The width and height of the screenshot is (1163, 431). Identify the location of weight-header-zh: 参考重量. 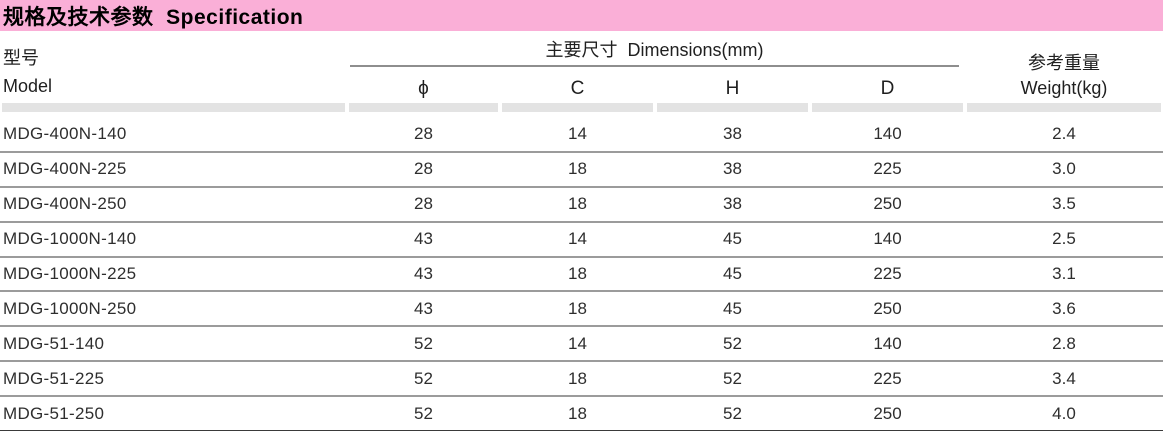
(1064, 63).